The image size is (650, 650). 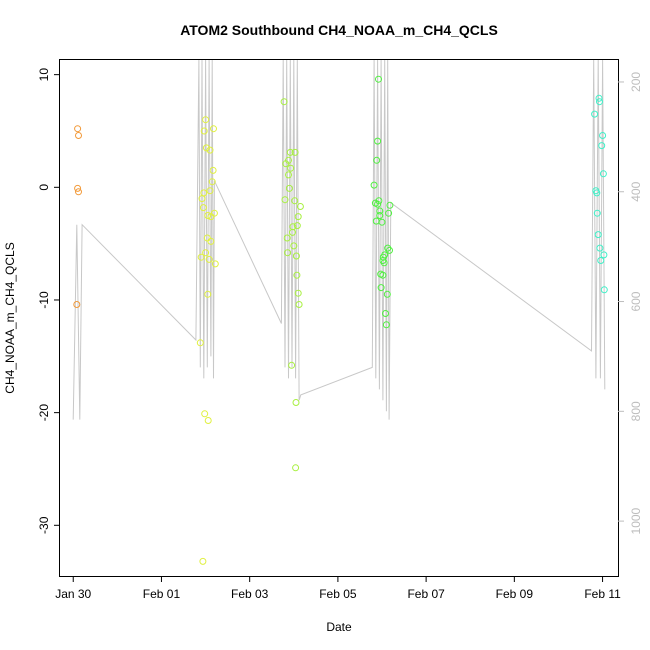 What do you see at coordinates (339, 627) in the screenshot?
I see `x-axis-label: Date` at bounding box center [339, 627].